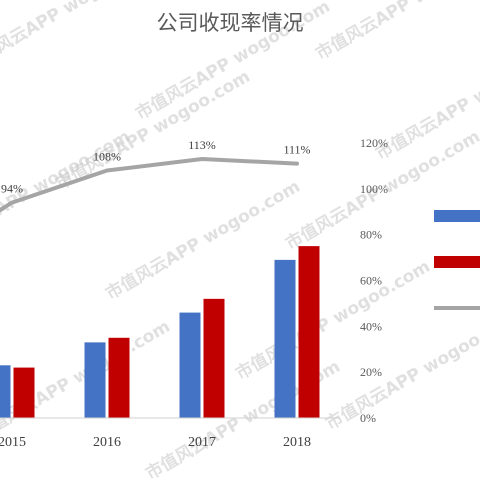 This screenshot has width=480, height=480. I want to click on bar-series-2-2015, so click(24, 392).